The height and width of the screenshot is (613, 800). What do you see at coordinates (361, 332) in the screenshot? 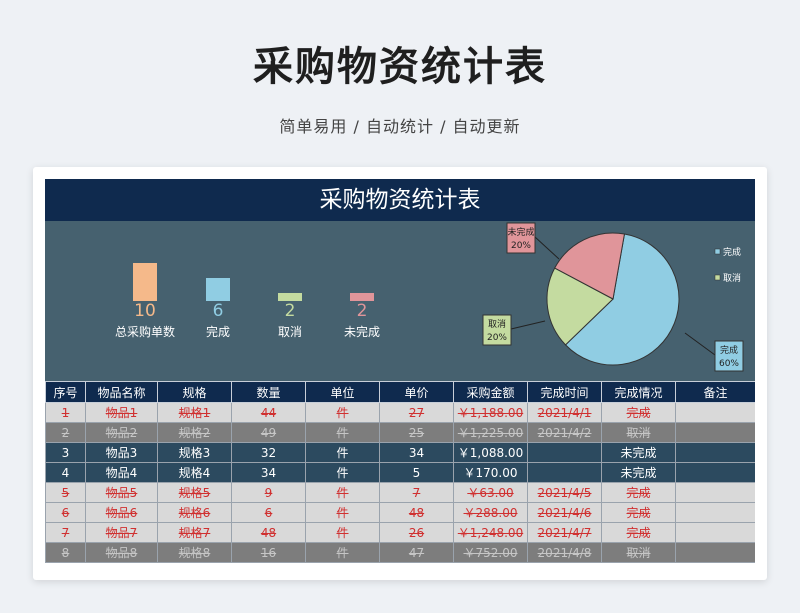
I see `kpi-label: 未完成` at bounding box center [361, 332].